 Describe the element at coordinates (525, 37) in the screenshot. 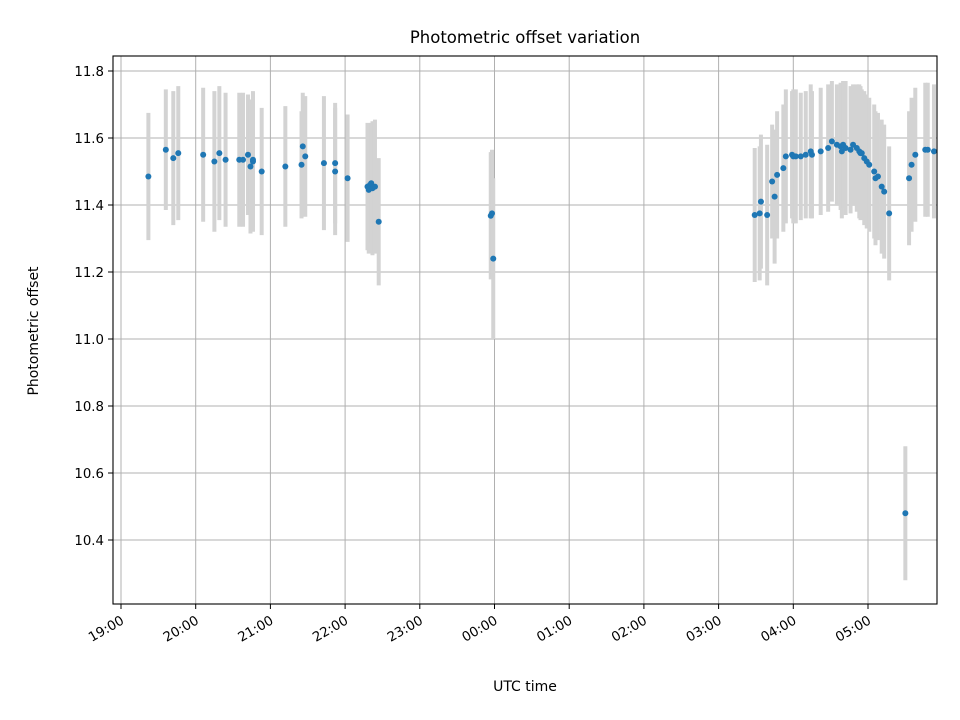

I see `chart-title: Photometric offset variation` at that location.